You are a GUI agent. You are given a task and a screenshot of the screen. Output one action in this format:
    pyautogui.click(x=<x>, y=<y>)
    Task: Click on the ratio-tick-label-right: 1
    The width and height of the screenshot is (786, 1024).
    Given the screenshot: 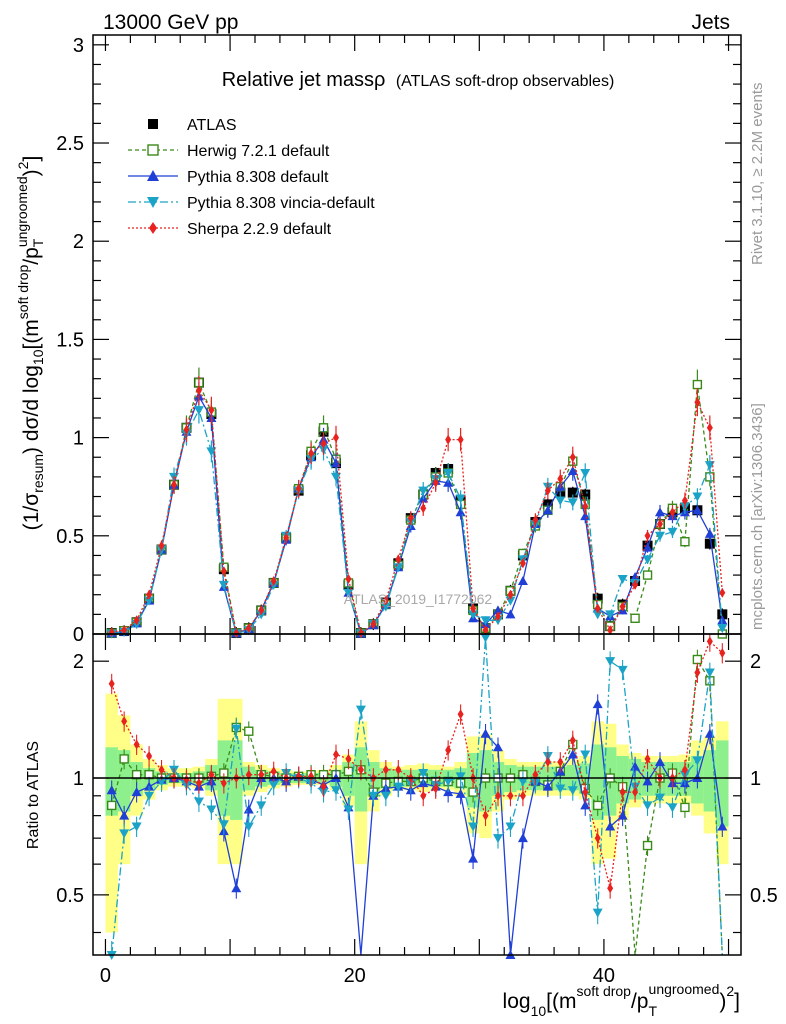 What is the action you would take?
    pyautogui.click(x=755, y=779)
    